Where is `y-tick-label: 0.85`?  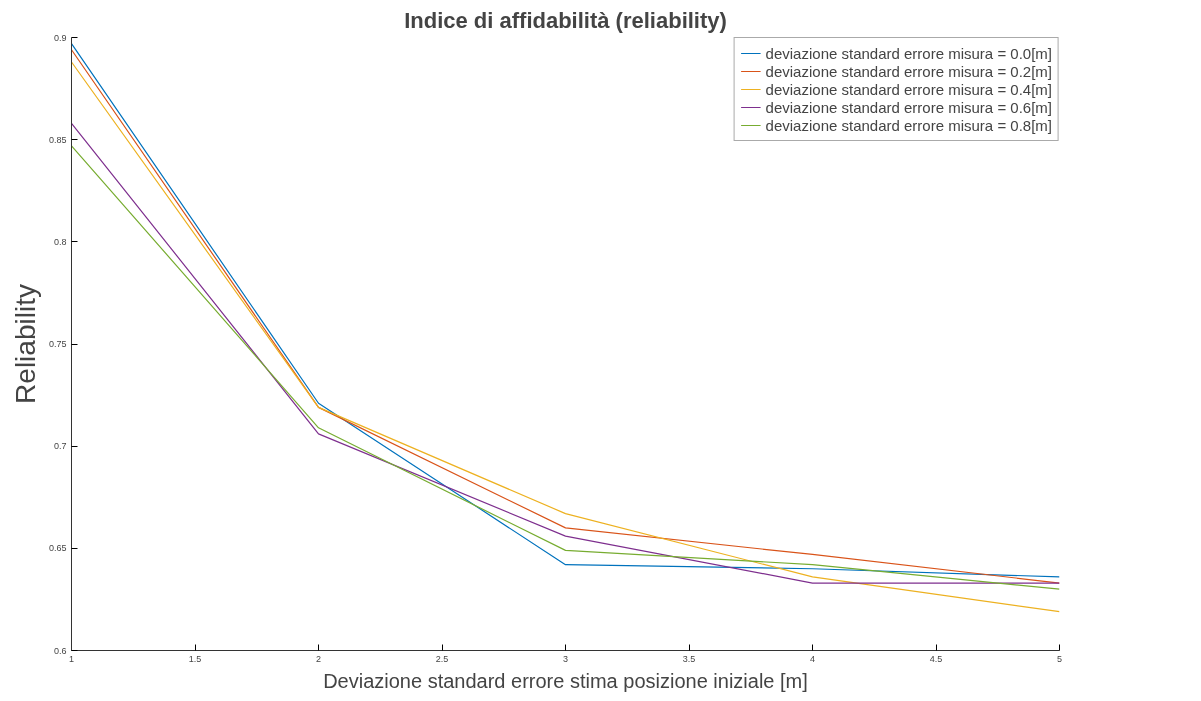 y-tick-label: 0.85 is located at coordinates (57, 139).